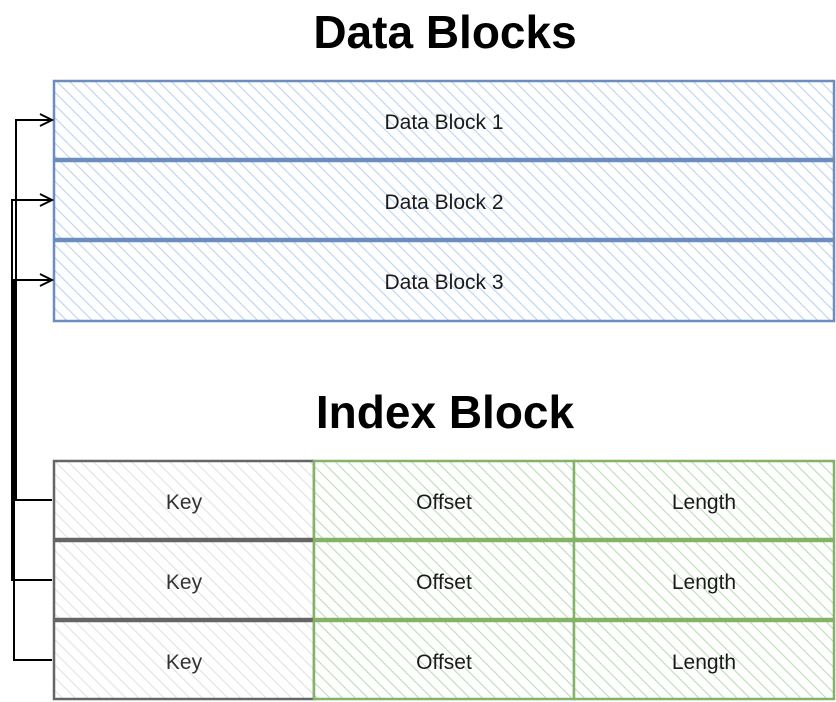 This screenshot has height=702, width=836. What do you see at coordinates (184, 502) in the screenshot?
I see `index-row-1-key: Key` at bounding box center [184, 502].